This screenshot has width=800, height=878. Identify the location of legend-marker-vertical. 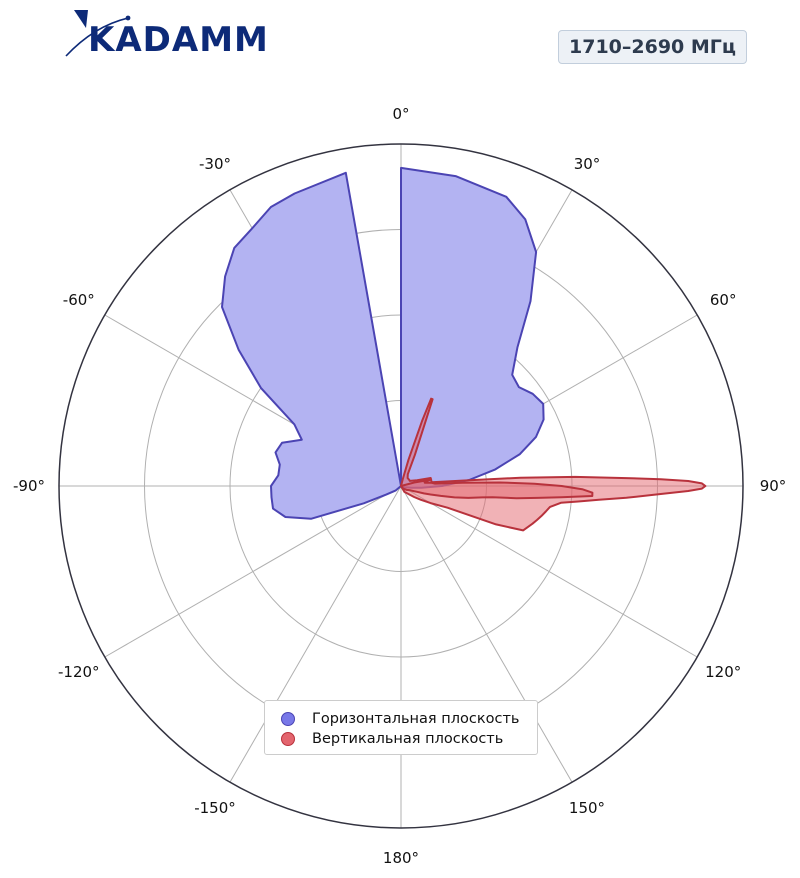
(288, 739).